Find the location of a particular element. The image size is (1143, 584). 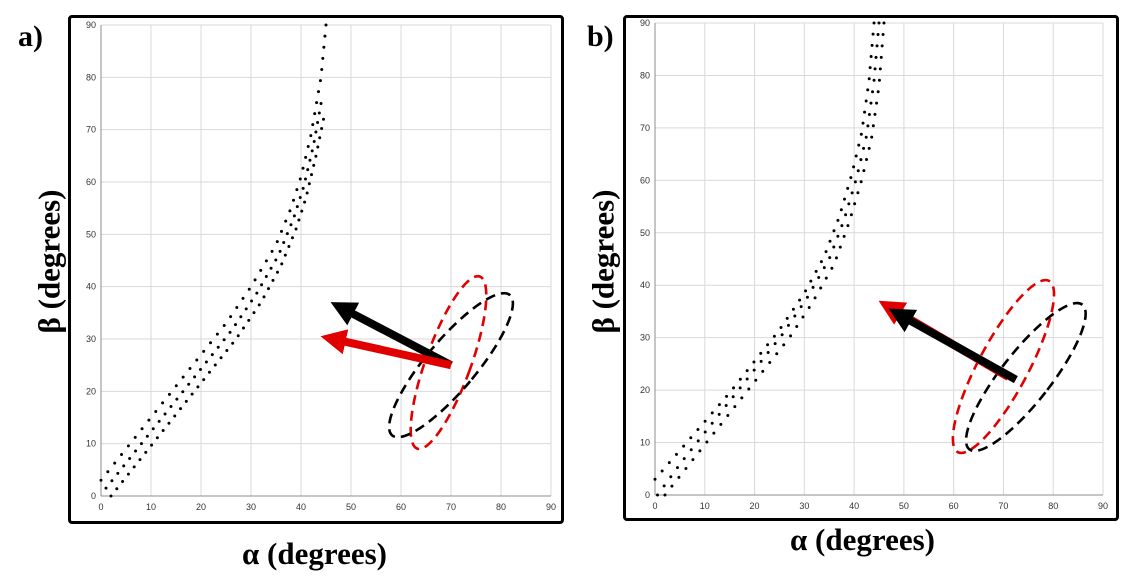

x-tick-label: 10 is located at coordinates (705, 506).